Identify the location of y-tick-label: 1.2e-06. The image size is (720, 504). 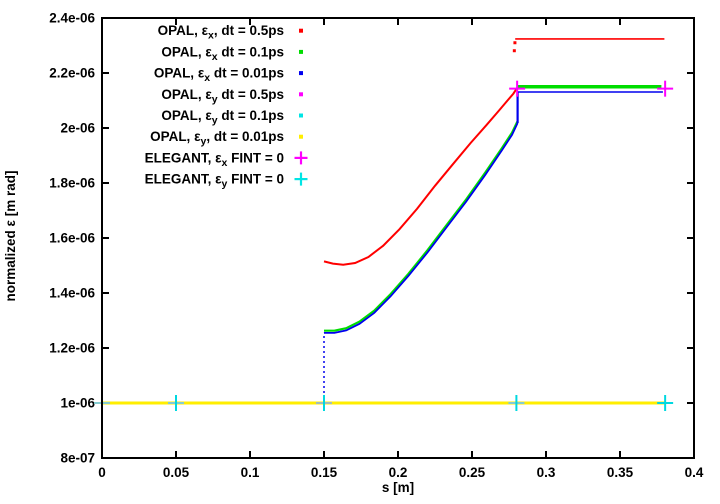
(72, 348).